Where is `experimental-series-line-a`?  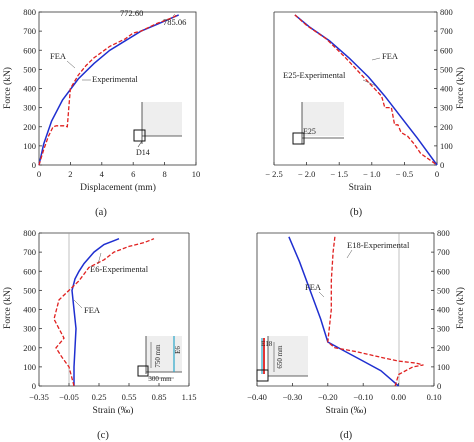 experimental-series-line-a is located at coordinates (108, 90).